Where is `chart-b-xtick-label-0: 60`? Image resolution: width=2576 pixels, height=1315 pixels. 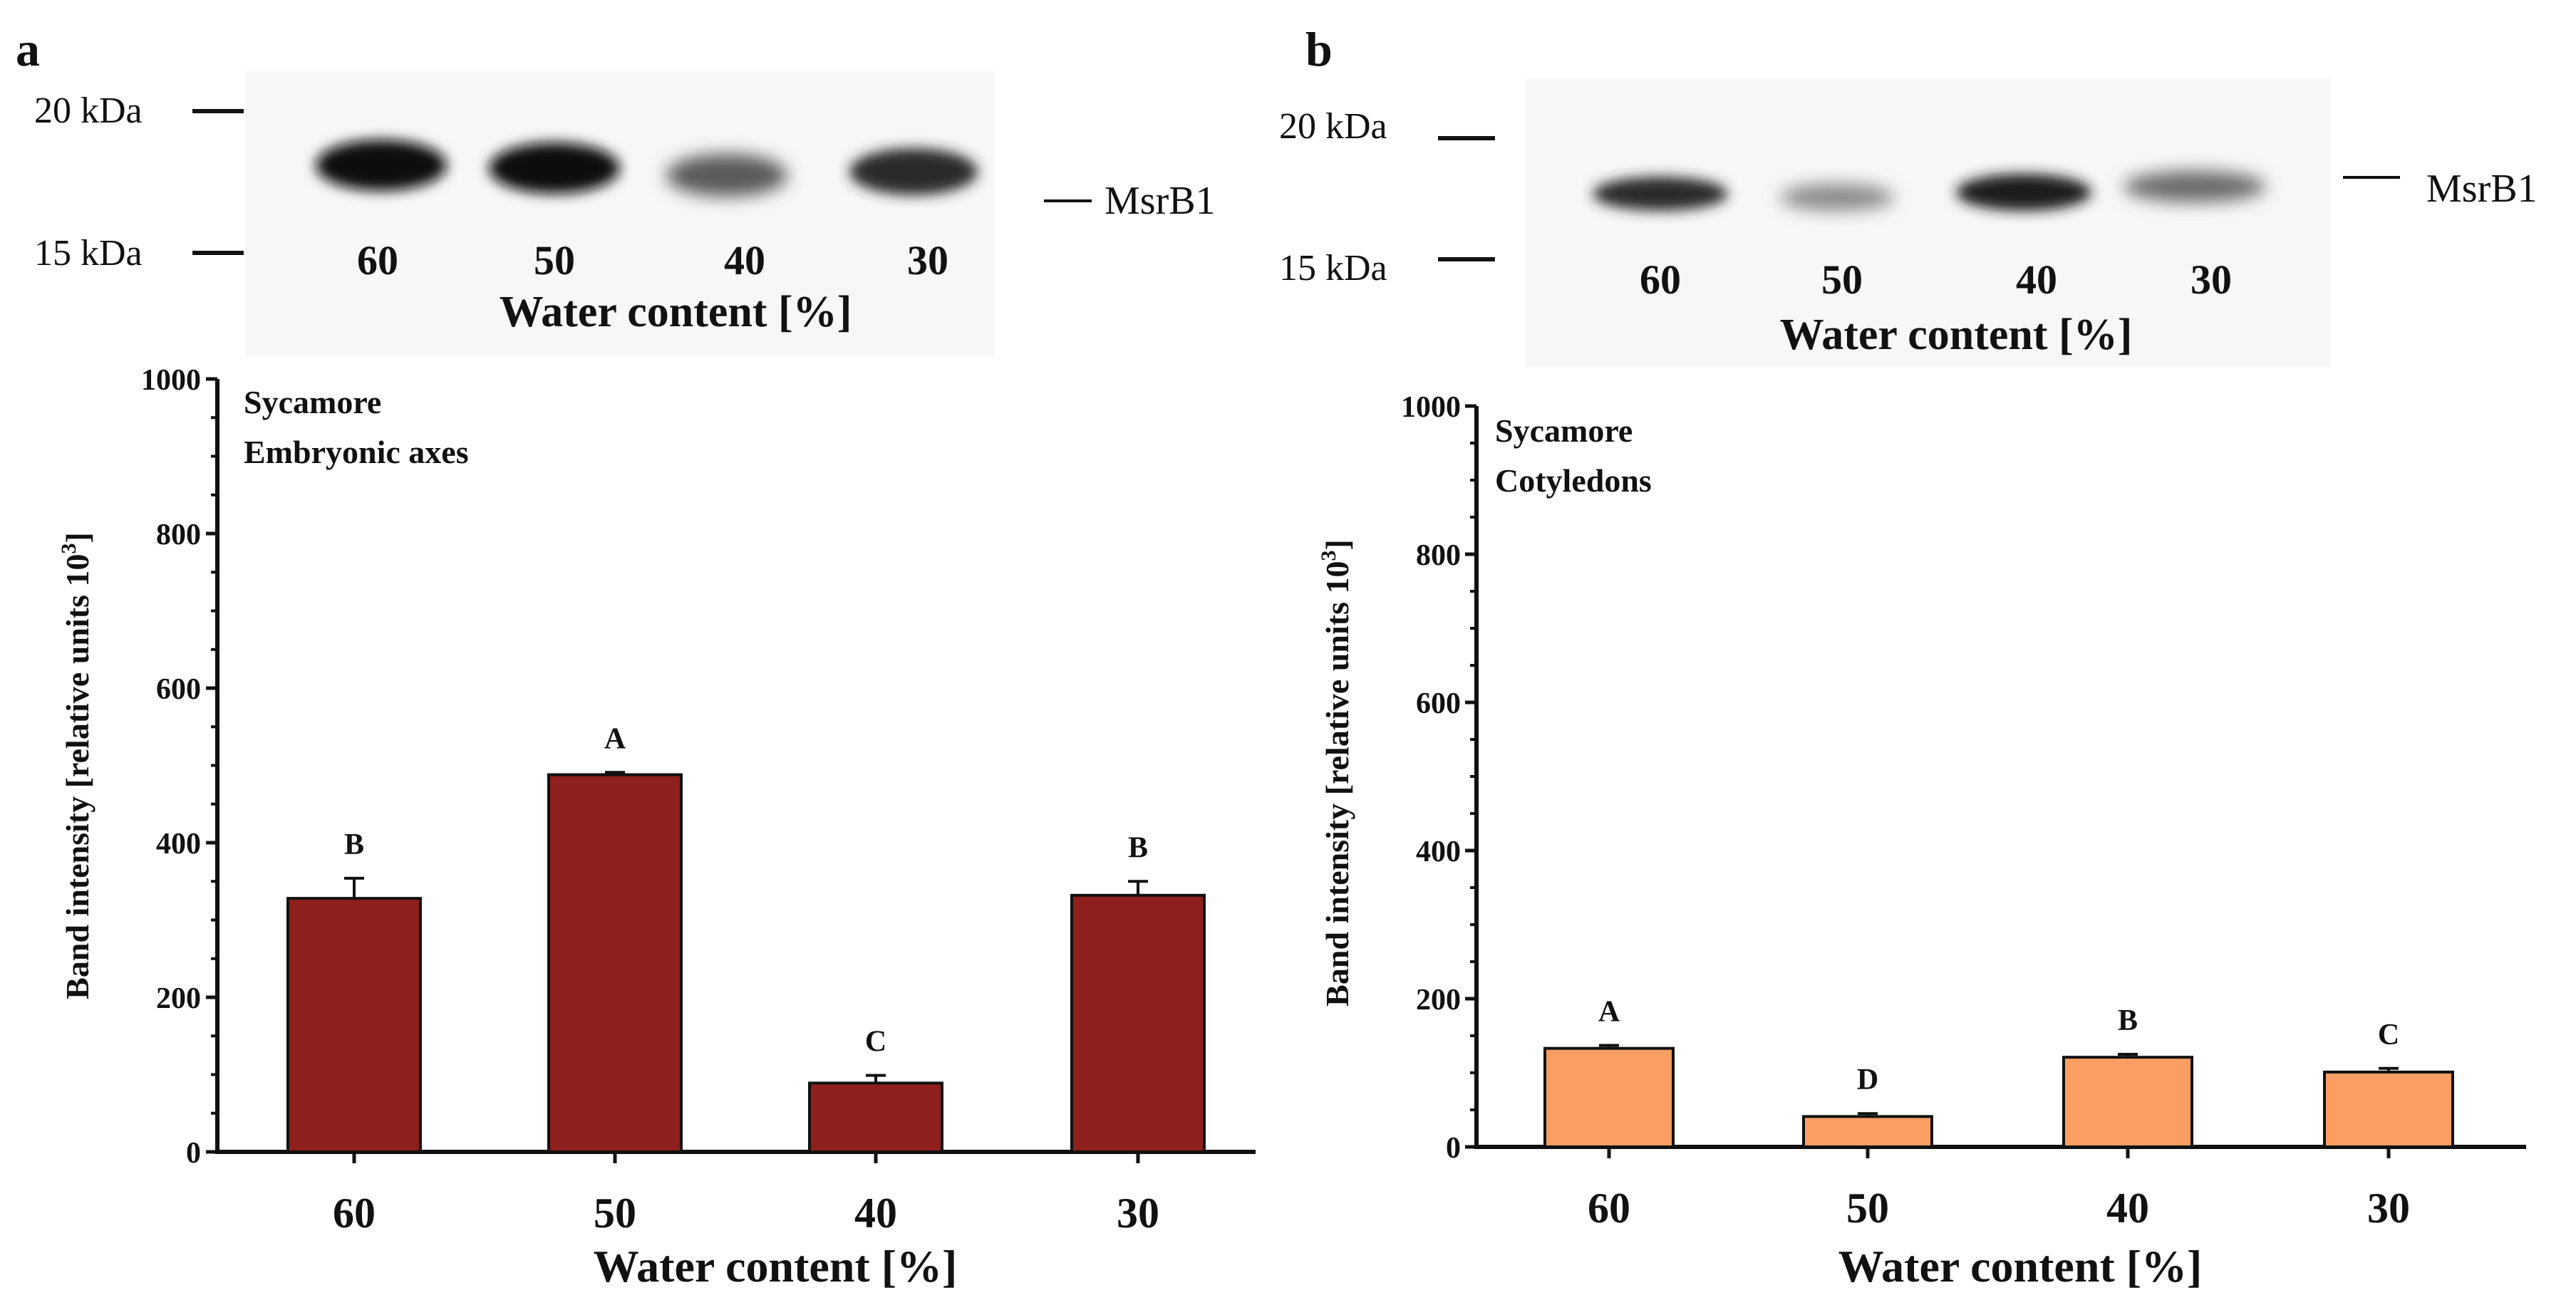
chart-b-xtick-label-0: 60 is located at coordinates (1609, 1208).